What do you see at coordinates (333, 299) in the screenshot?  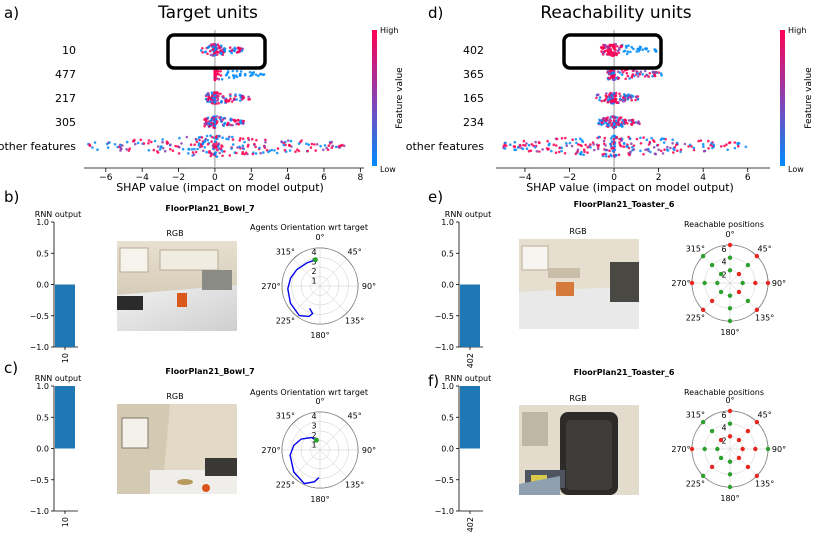 I see `polar-spoke` at bounding box center [333, 299].